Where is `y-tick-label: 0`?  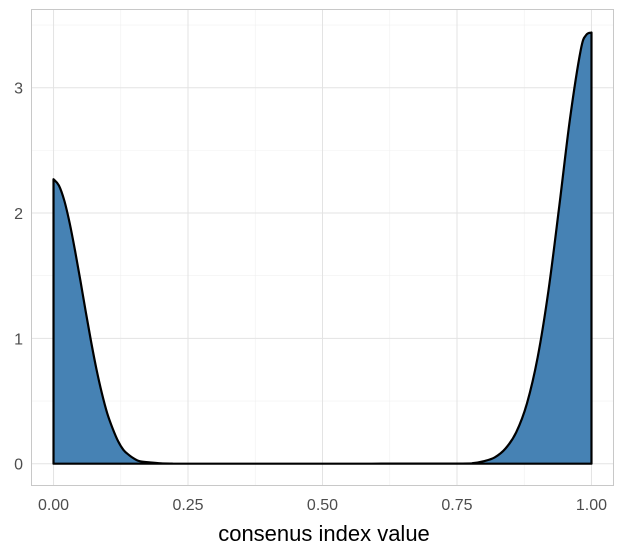 y-tick-label: 0 is located at coordinates (18, 465).